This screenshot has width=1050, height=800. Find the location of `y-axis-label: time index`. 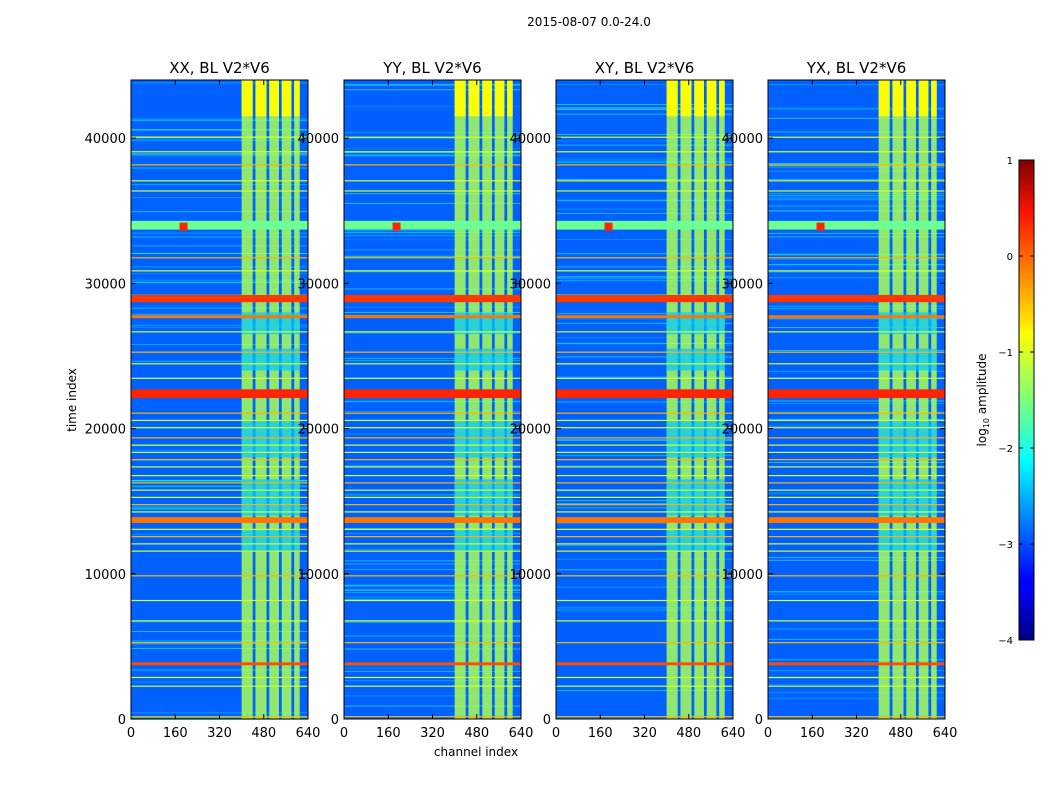

y-axis-label: time index is located at coordinates (72, 400).